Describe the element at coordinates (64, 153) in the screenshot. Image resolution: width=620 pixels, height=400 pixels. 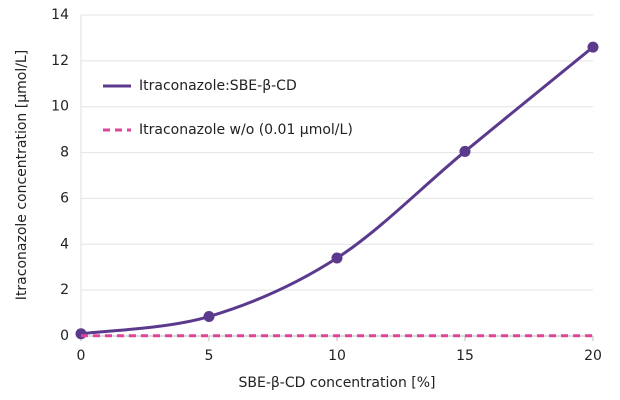
I see `y-tick-label: 8` at that location.